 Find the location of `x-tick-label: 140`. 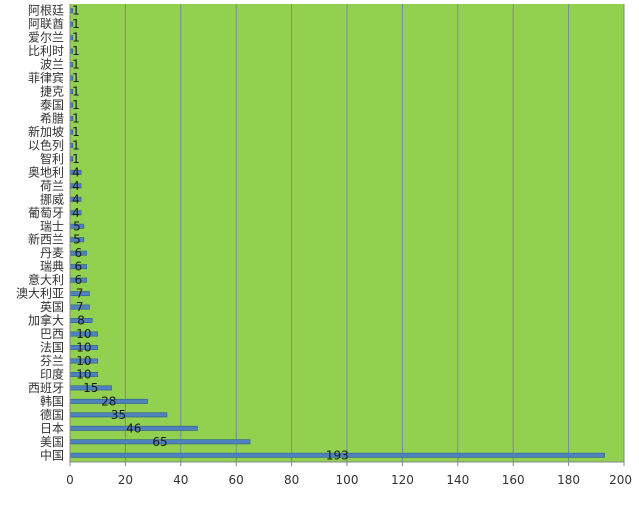

x-tick-label: 140 is located at coordinates (457, 480).